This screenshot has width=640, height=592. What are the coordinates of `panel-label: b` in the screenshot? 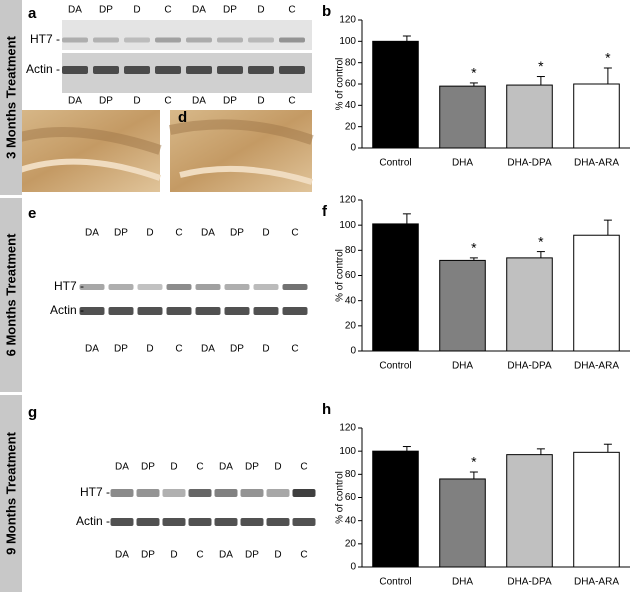 It's located at (326, 11).